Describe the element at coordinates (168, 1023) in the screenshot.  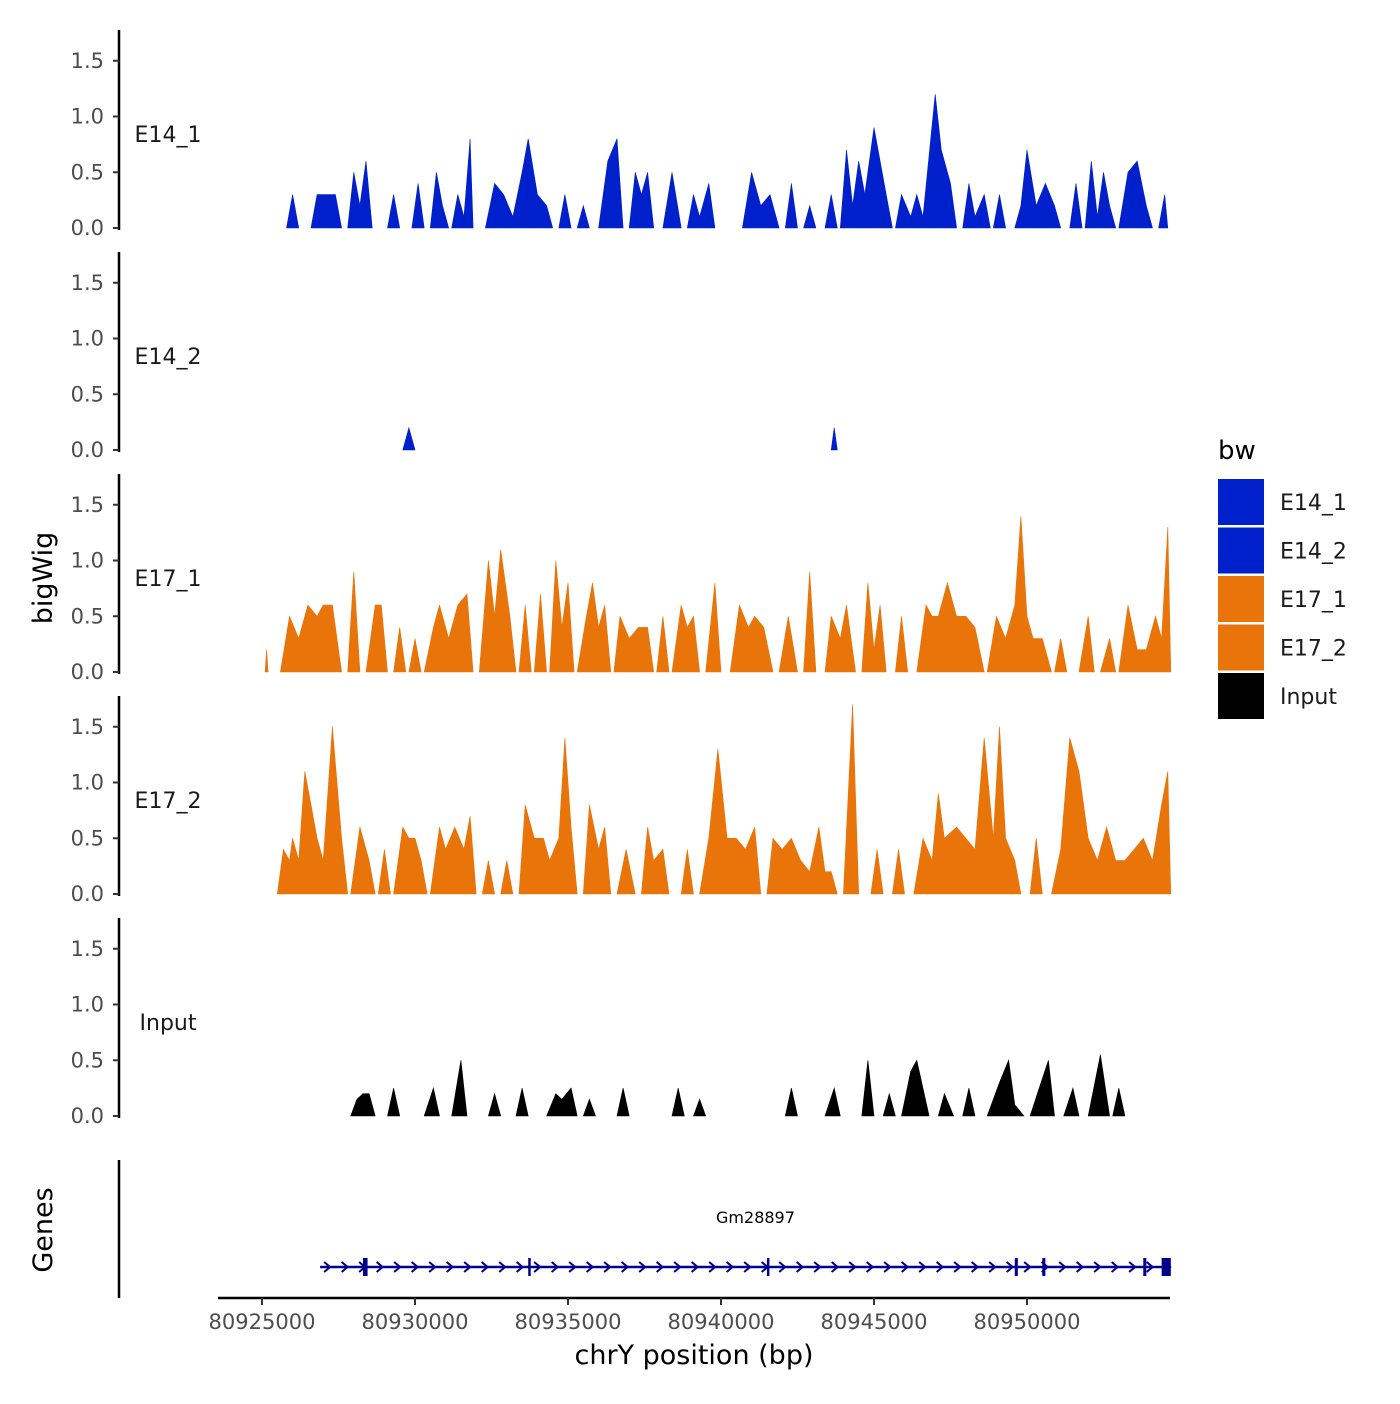
I see `track-label: Input` at that location.